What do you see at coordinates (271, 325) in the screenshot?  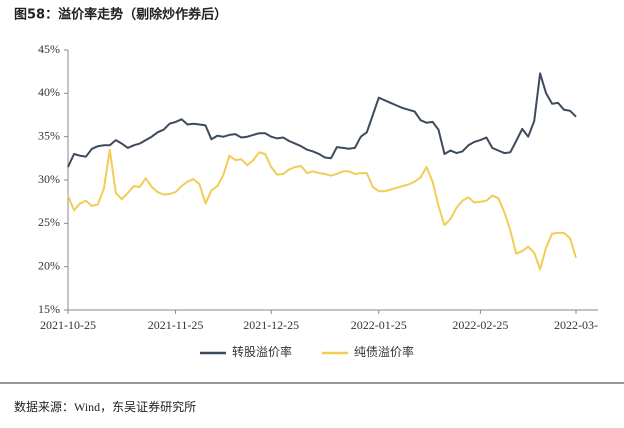 I see `x-tick-label: 2021-12-25` at bounding box center [271, 325].